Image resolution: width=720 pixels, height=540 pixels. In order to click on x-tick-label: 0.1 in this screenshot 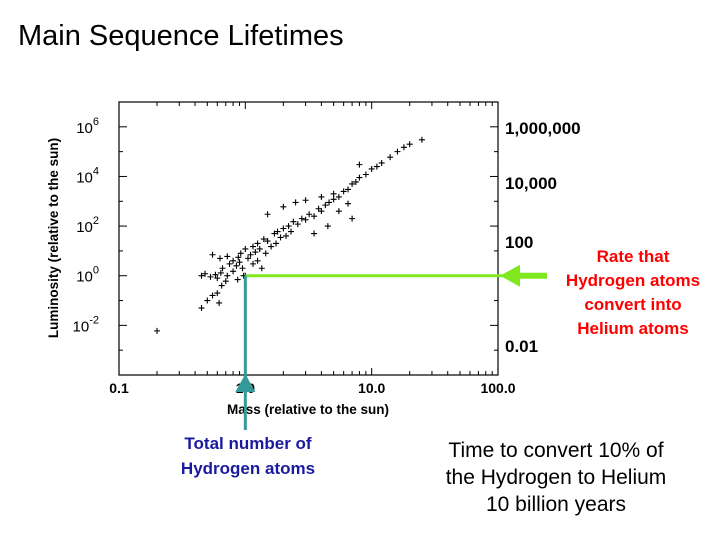, I will do `click(119, 388)`.